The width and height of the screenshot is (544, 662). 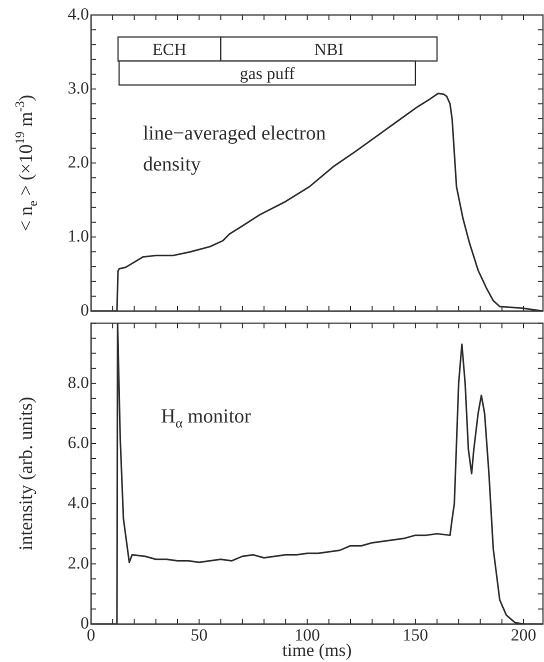 I want to click on x-tick-label: 200, so click(x=523, y=635).